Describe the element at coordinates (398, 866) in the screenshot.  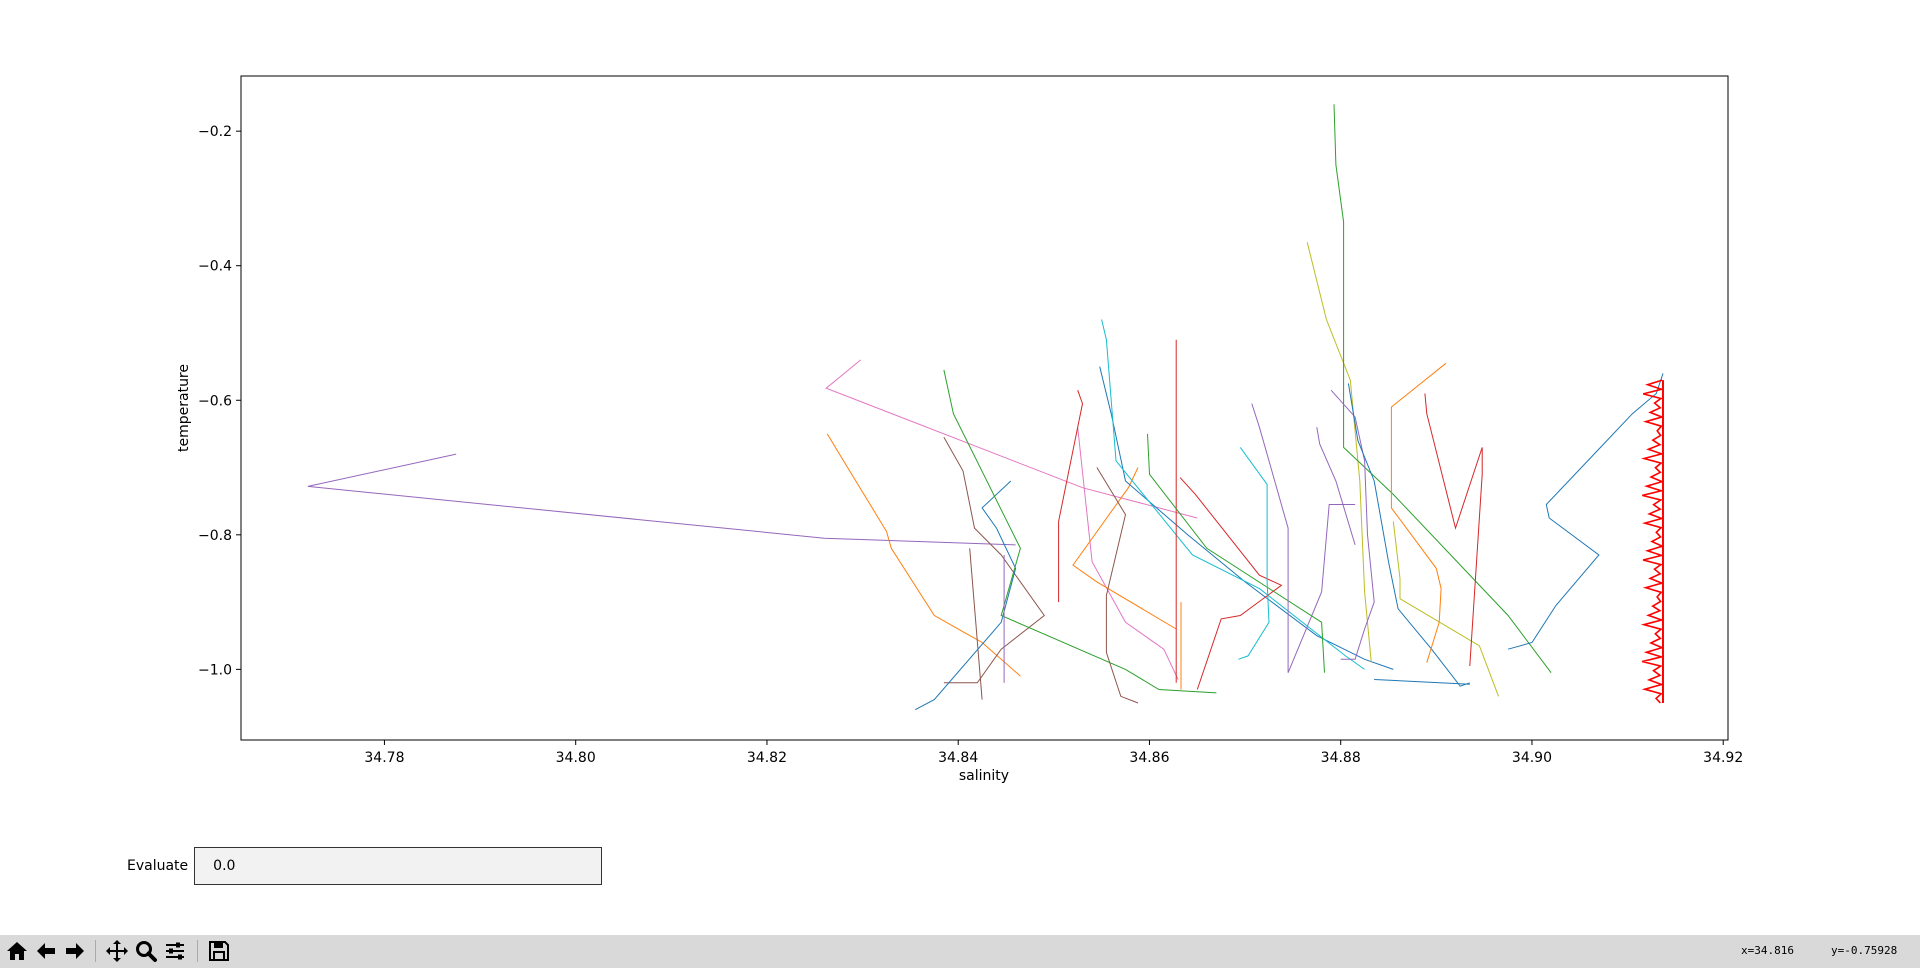
I see `evaluate-input` at that location.